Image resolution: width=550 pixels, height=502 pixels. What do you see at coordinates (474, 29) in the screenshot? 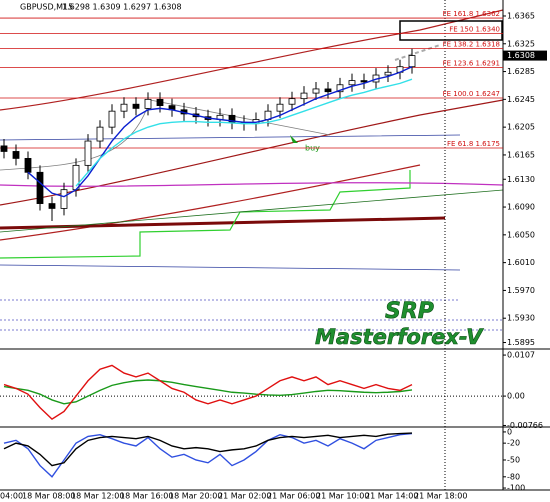
I see `fe-label: FE 150 1.6340` at bounding box center [474, 29].